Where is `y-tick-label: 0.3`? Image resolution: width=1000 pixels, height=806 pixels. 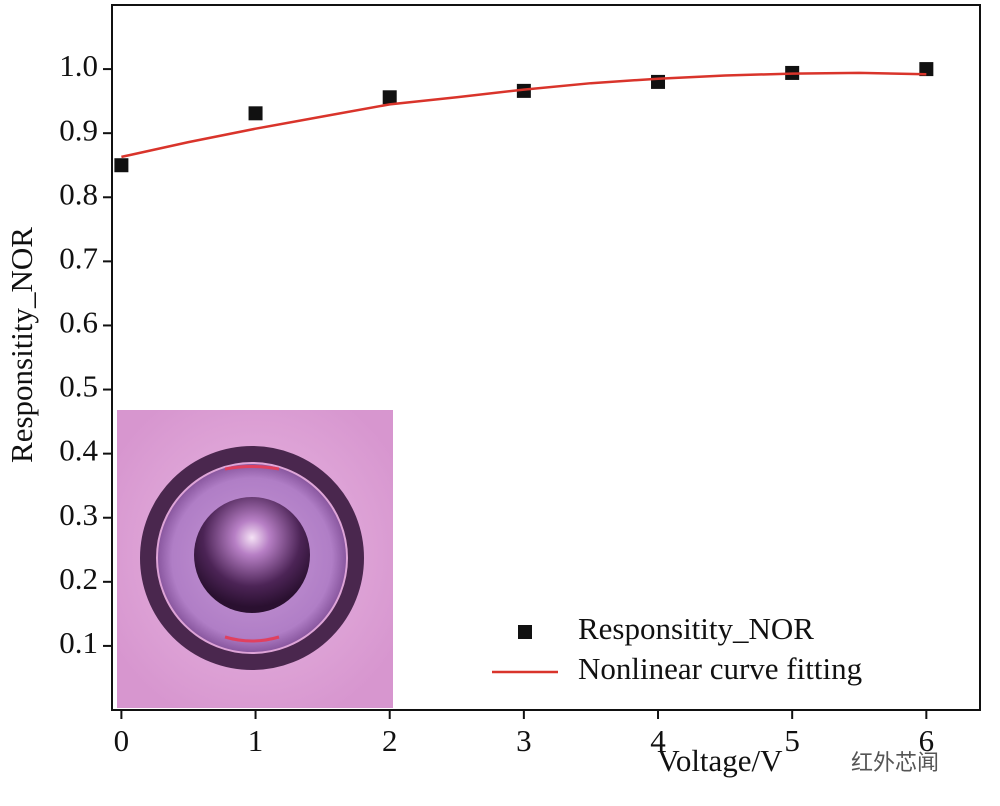 y-tick-label: 0.3 is located at coordinates (78, 514).